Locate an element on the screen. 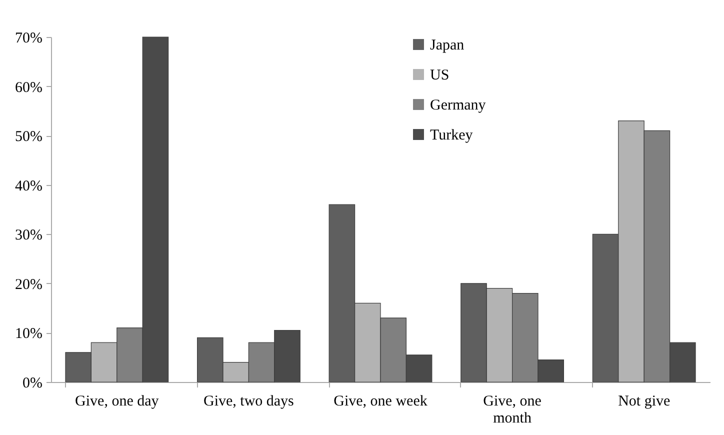 The height and width of the screenshot is (435, 724). x-tick-label: Give, two days is located at coordinates (248, 402).